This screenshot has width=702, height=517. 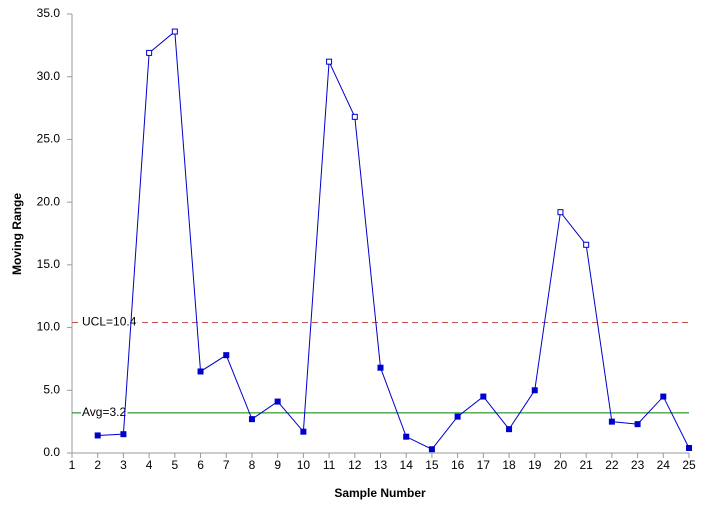 I want to click on x-tick-label: 18, so click(x=509, y=465).